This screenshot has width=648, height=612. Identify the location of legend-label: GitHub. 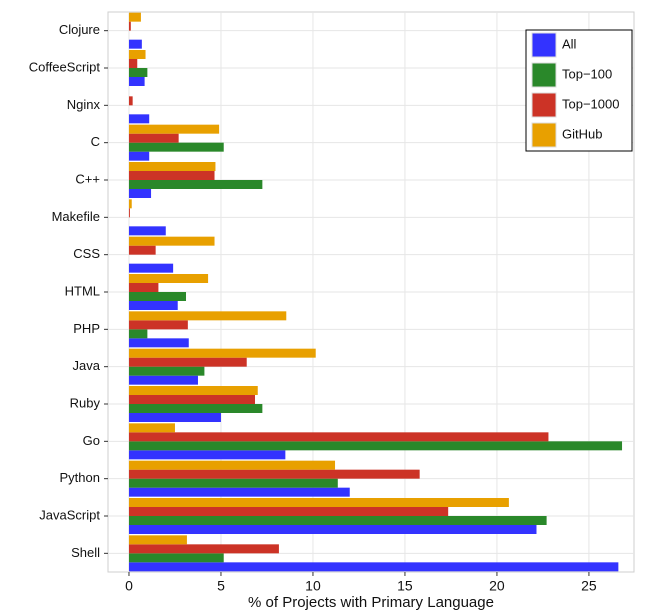
(582, 133).